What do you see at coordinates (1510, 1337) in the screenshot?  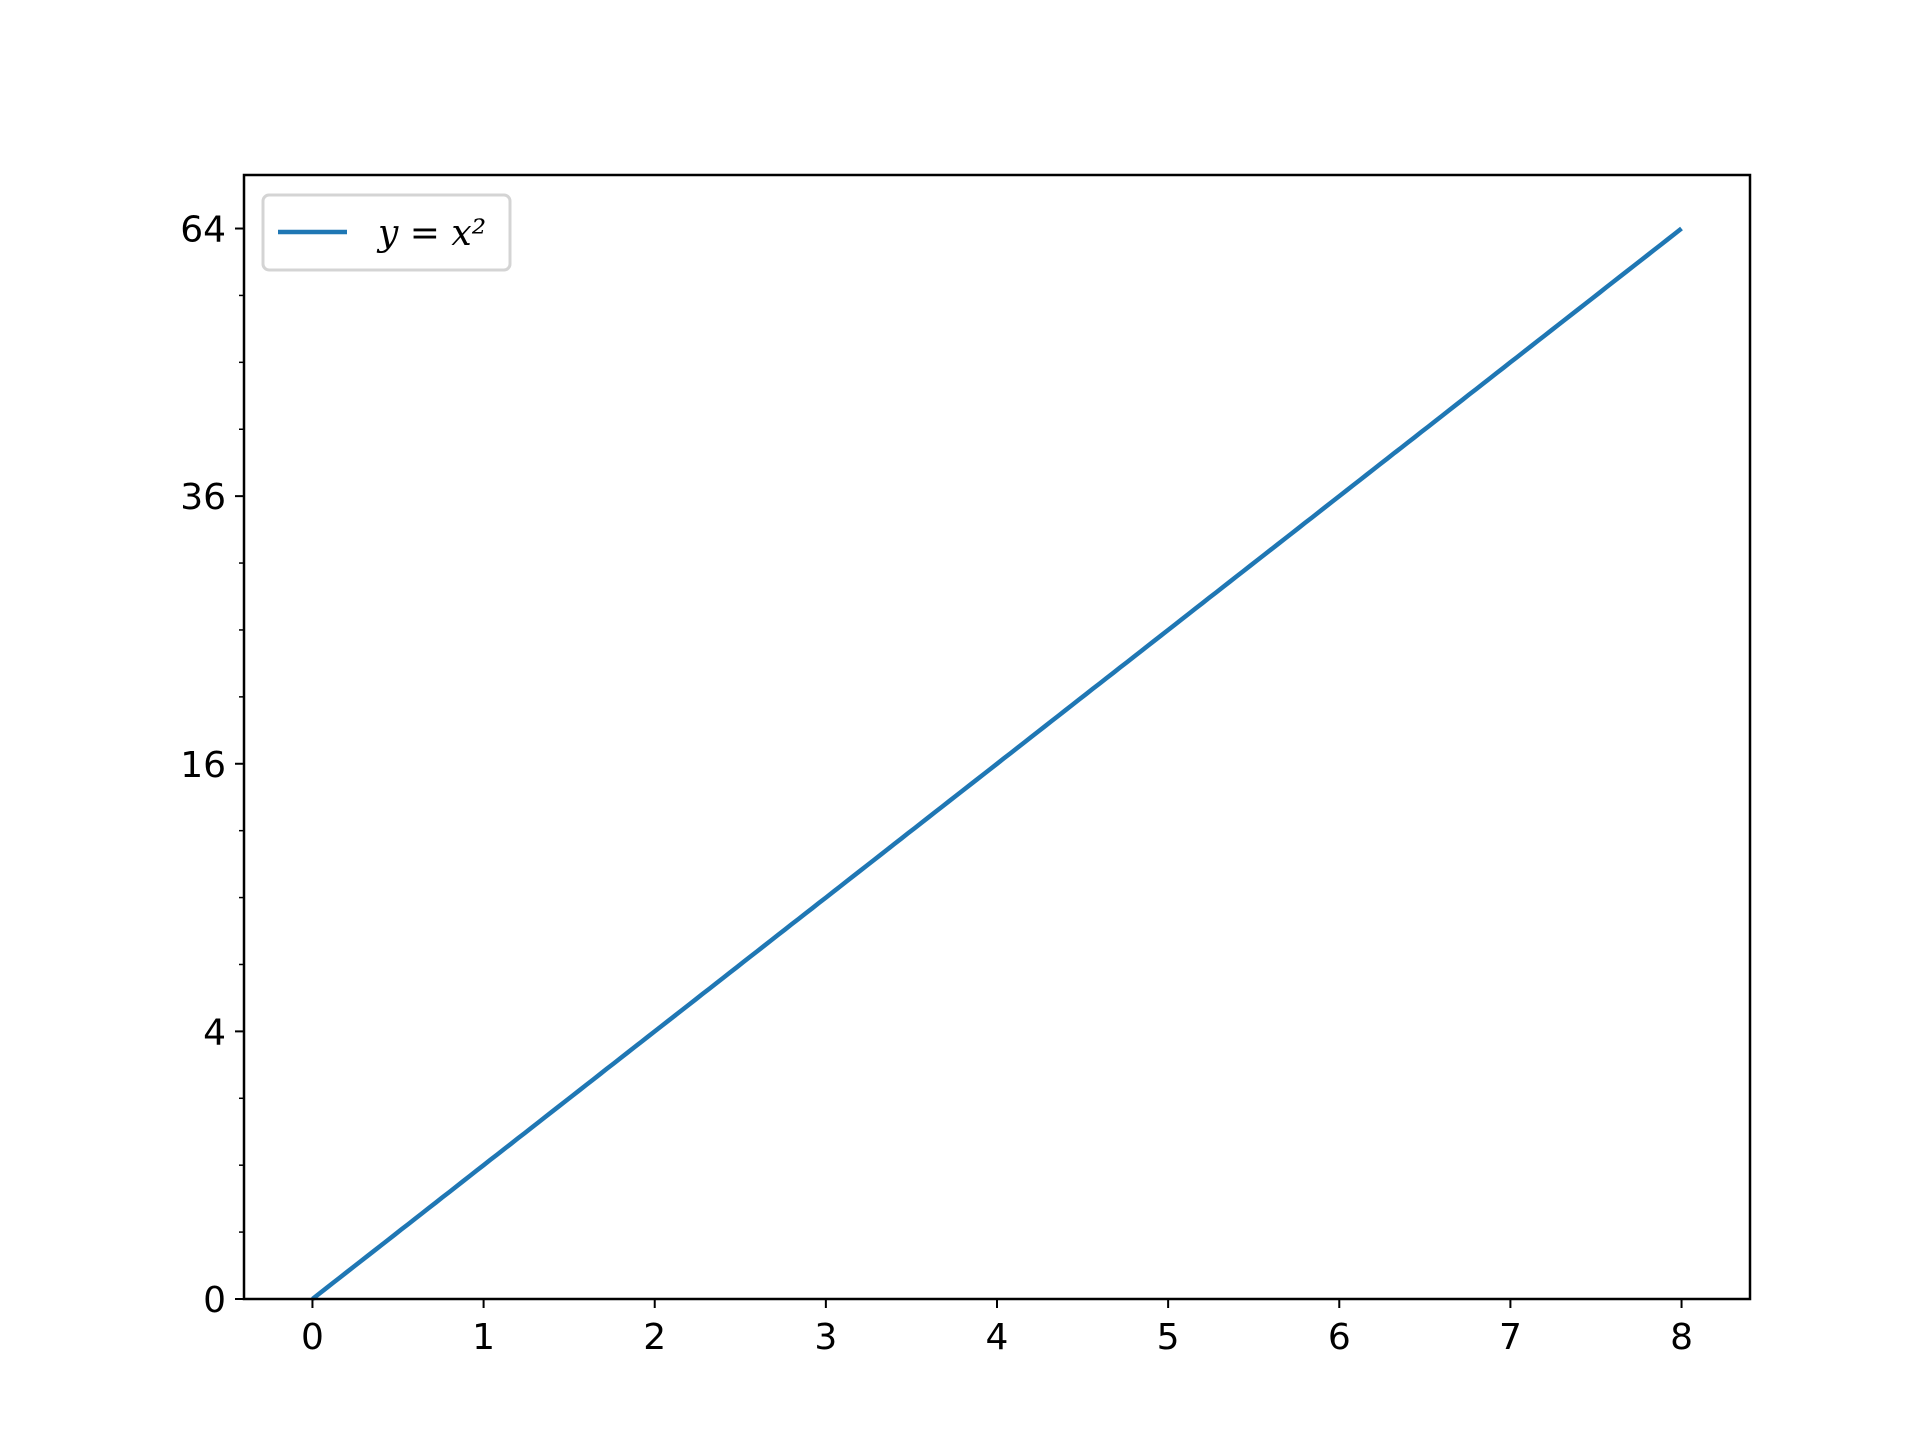 I see `x-tick-label: 7` at bounding box center [1510, 1337].